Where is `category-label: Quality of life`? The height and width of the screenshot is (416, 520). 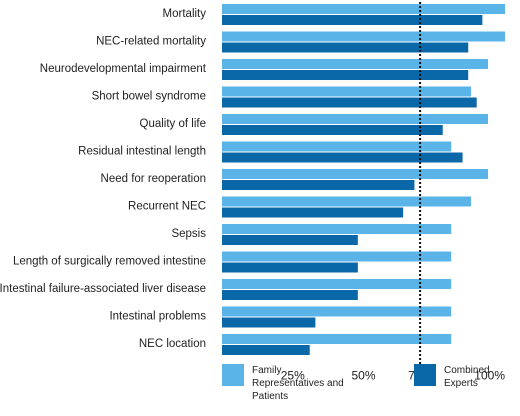 category-label: Quality of life is located at coordinates (173, 124).